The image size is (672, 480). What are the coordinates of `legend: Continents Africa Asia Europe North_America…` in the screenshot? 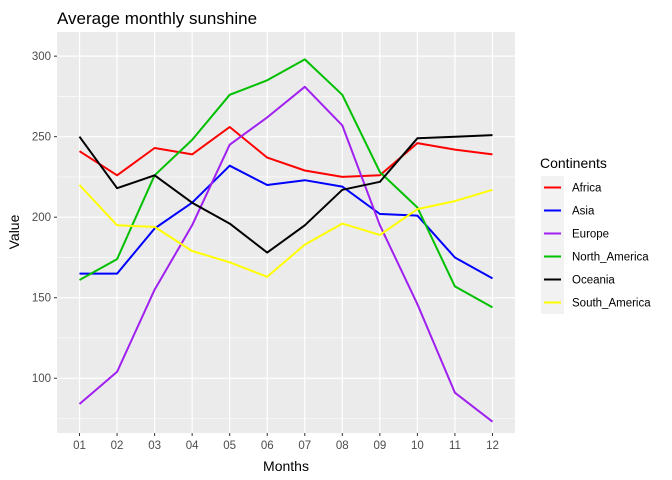 It's located at (595, 234).